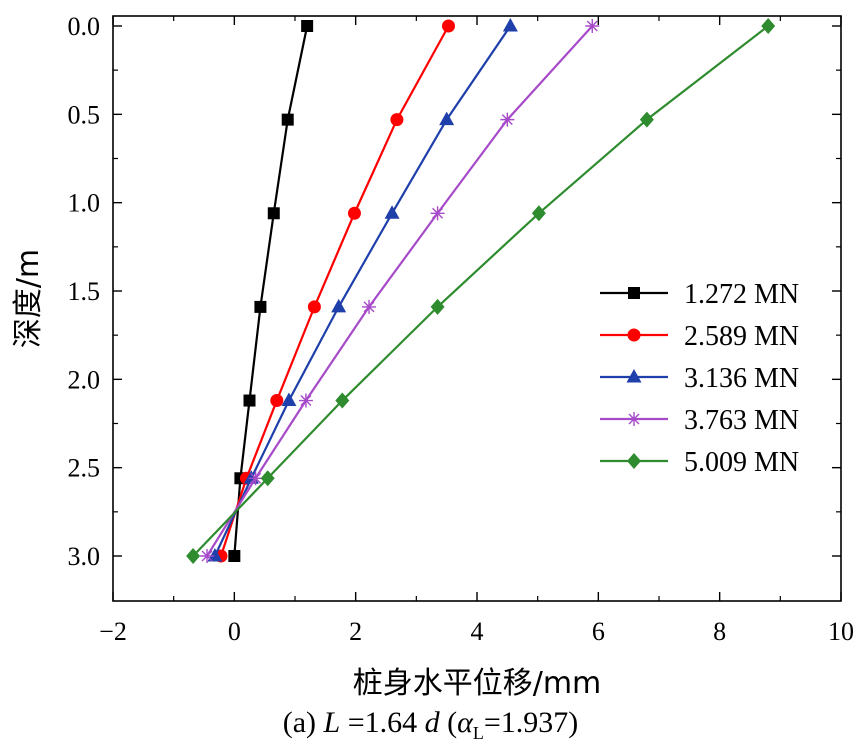 The width and height of the screenshot is (861, 754). Describe the element at coordinates (841, 631) in the screenshot. I see `x-tick-label: 10` at that location.